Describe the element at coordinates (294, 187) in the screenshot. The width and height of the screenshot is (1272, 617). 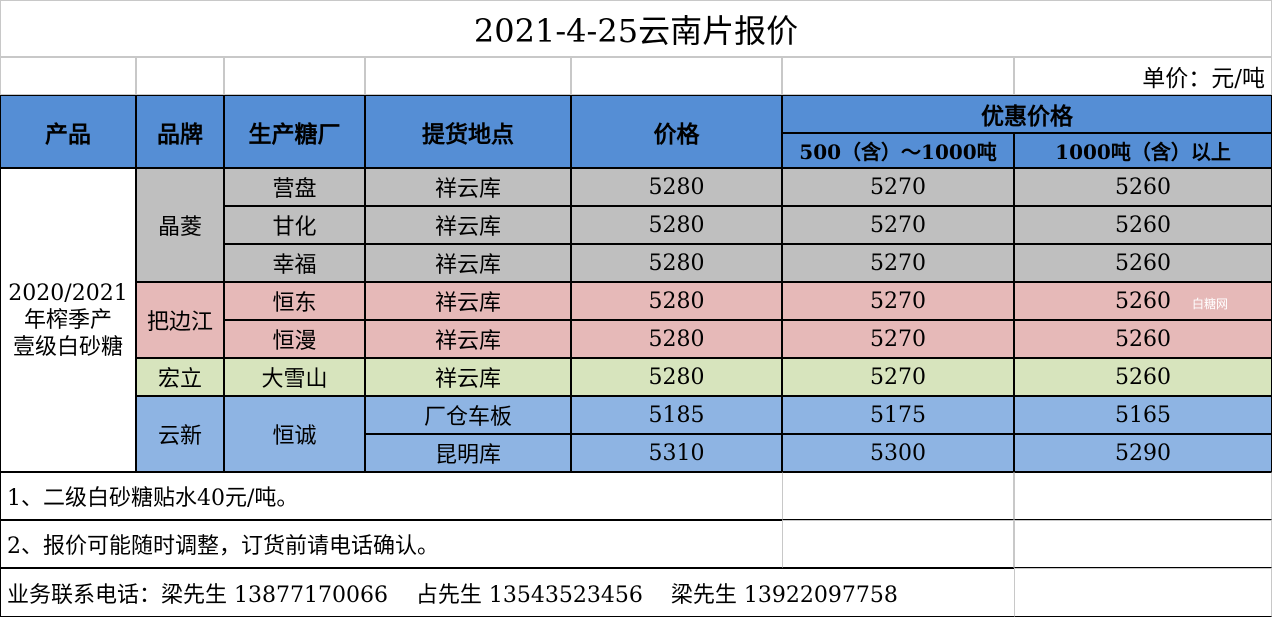
I see `factory-cell: 营盘` at that location.